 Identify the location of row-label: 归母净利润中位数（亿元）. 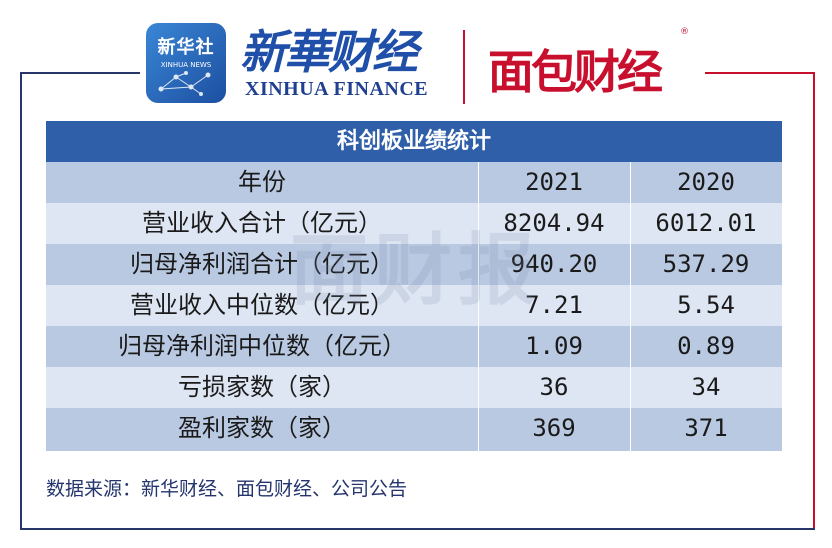
(262, 346).